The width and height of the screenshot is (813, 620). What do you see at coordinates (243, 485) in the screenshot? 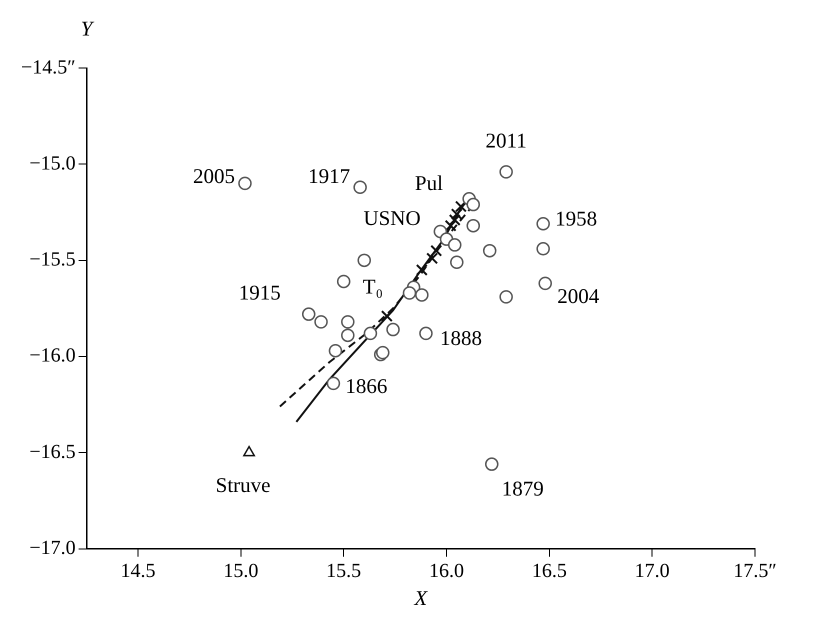
I see `annotation: Struve` at bounding box center [243, 485].